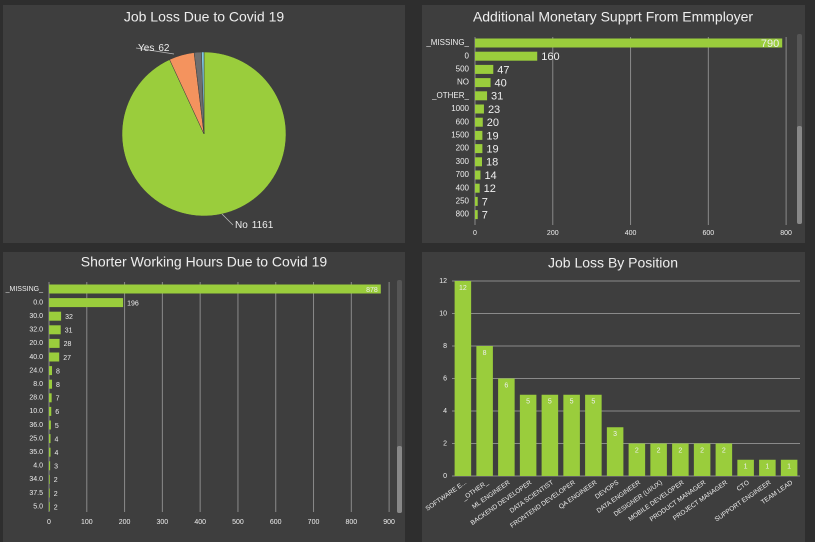  Describe the element at coordinates (133, 303) in the screenshot. I see `value-label: 196` at that location.